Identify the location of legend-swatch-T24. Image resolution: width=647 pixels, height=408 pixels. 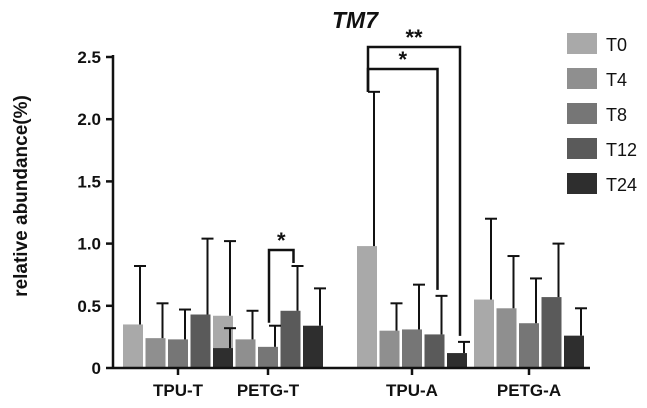
(582, 183).